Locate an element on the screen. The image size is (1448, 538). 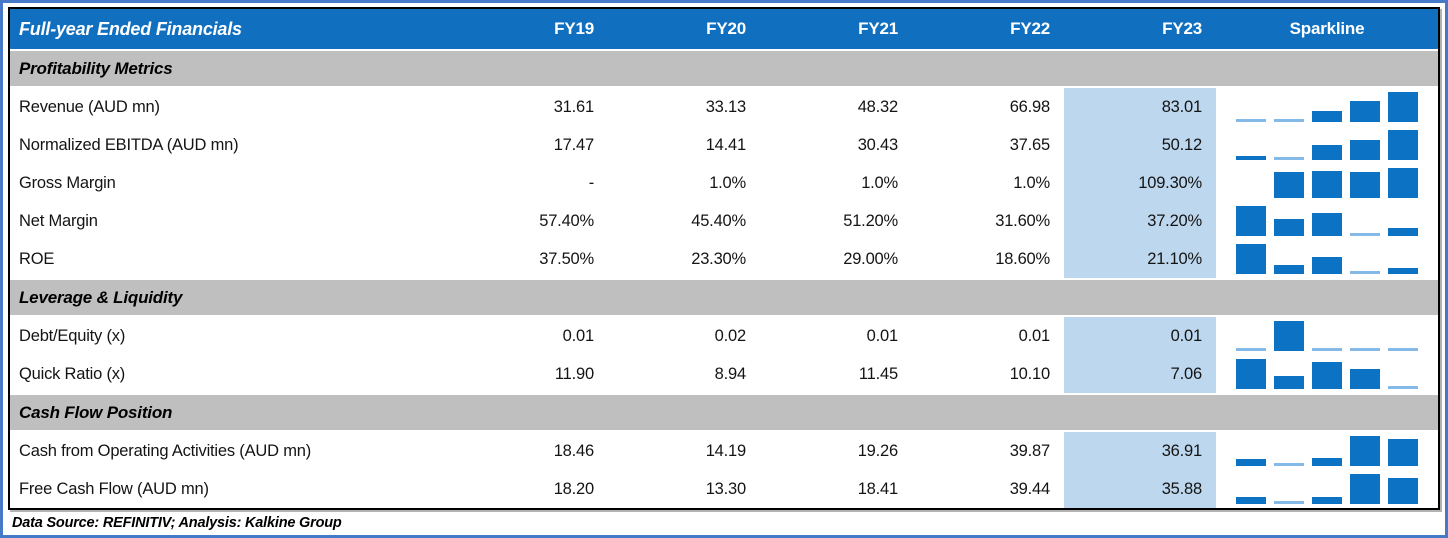
metric-label: Gross Margin is located at coordinates (67, 182).